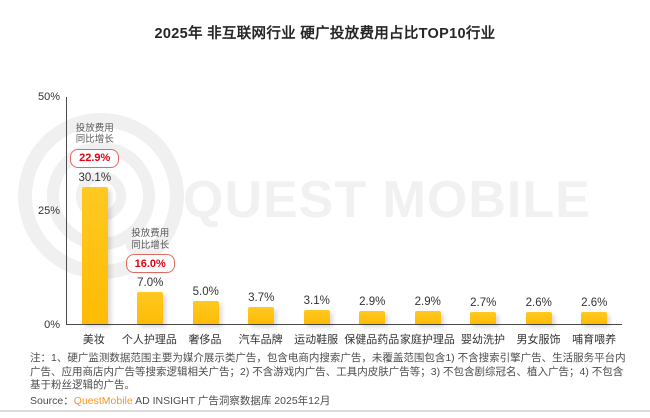 Image resolution: width=650 pixels, height=418 pixels. I want to click on bar-value-label: 7.0%, so click(150, 283).